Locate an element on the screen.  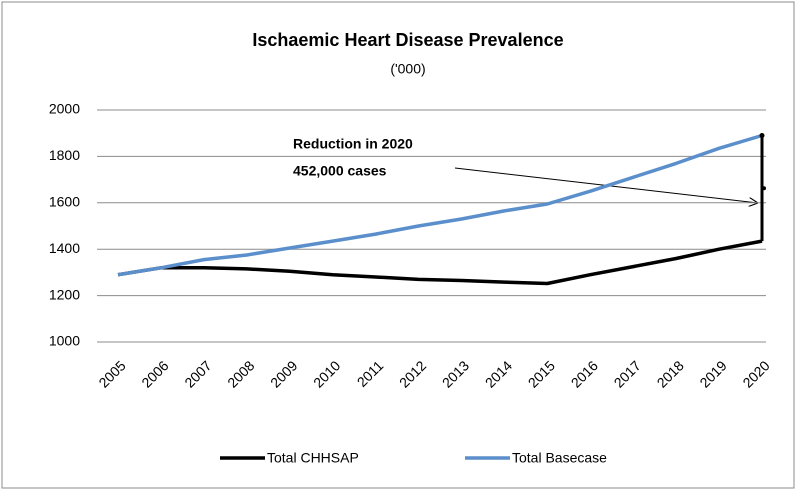
y-tick-label: 2000 is located at coordinates (64, 109).